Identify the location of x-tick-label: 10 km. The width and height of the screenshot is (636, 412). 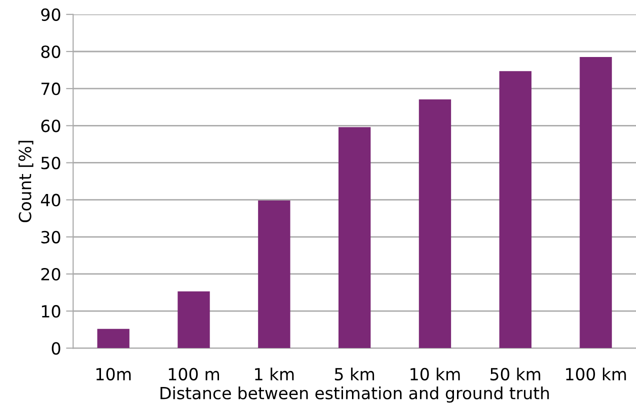
(435, 374).